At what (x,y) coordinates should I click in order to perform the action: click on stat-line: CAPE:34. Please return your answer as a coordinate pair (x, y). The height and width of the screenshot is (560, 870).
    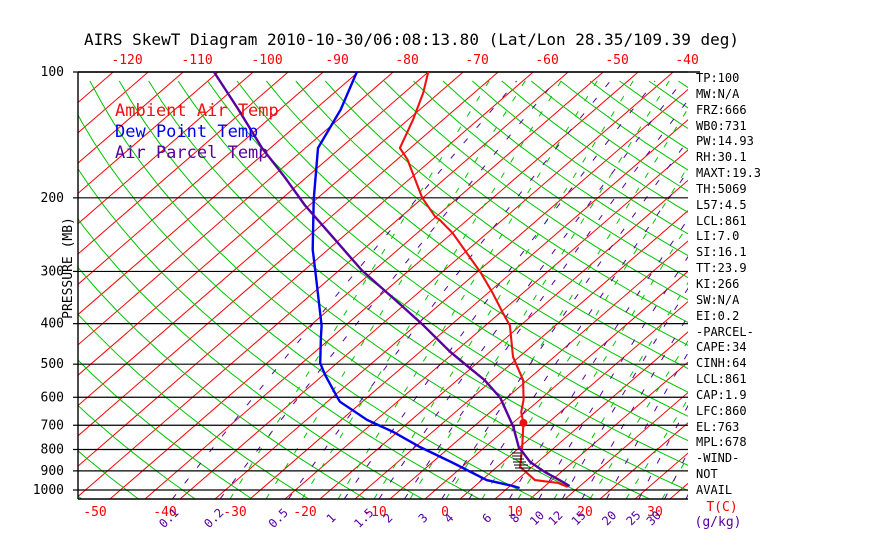
    Looking at the image, I should click on (721, 347).